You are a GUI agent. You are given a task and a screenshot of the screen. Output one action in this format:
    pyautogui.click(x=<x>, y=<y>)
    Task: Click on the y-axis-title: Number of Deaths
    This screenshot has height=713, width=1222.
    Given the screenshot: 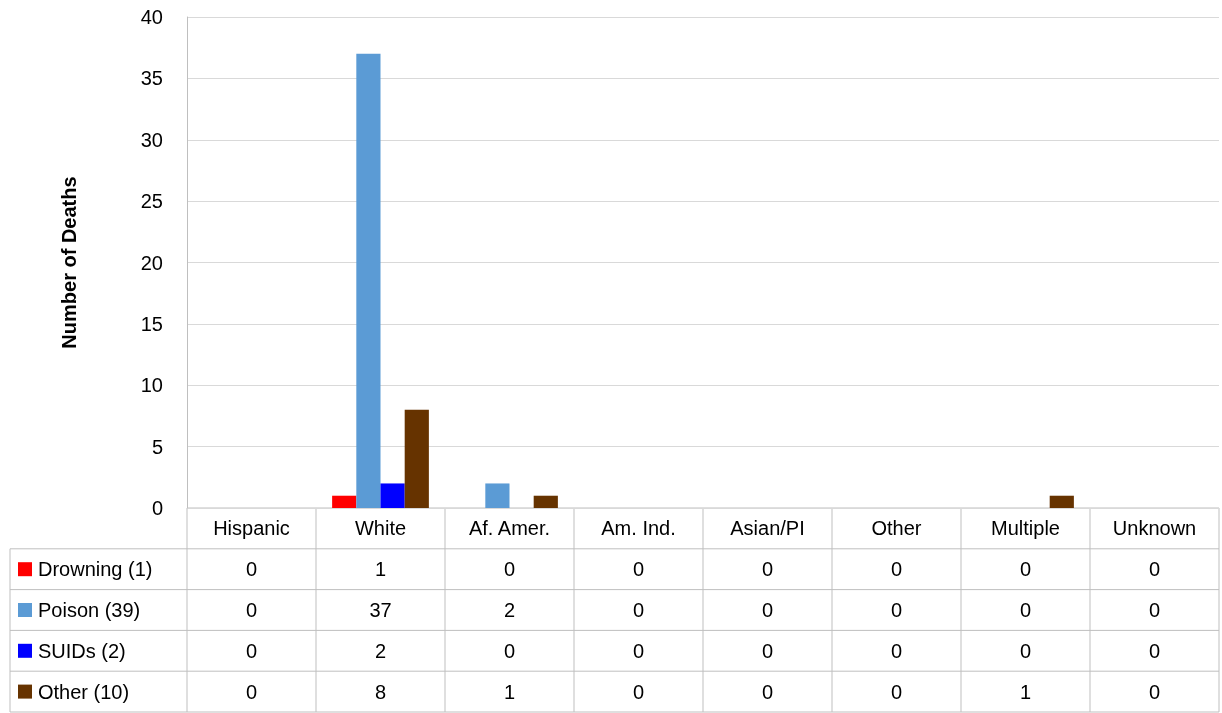 What is the action you would take?
    pyautogui.click(x=69, y=262)
    